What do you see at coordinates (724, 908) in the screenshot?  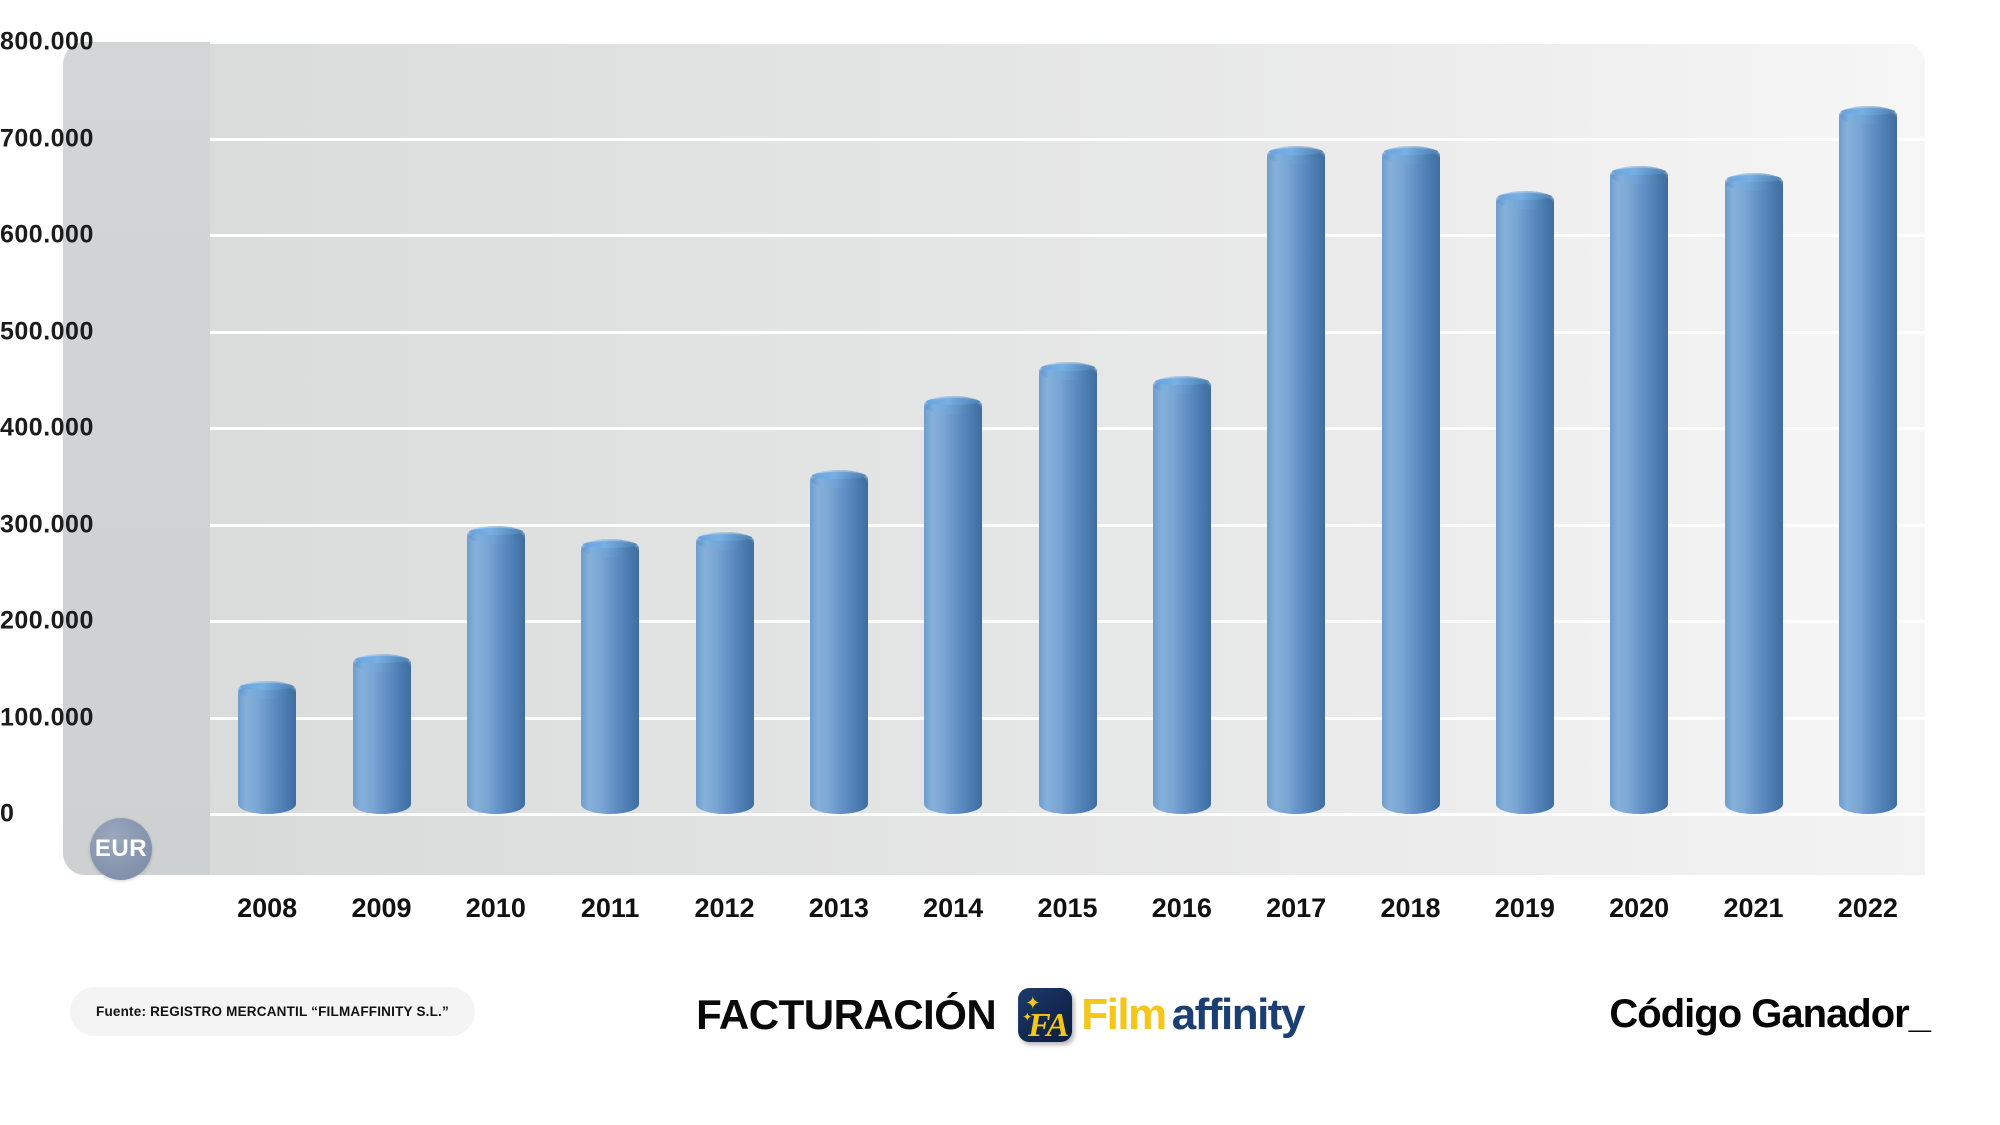 I see `x-axis-tick-label: 2012` at bounding box center [724, 908].